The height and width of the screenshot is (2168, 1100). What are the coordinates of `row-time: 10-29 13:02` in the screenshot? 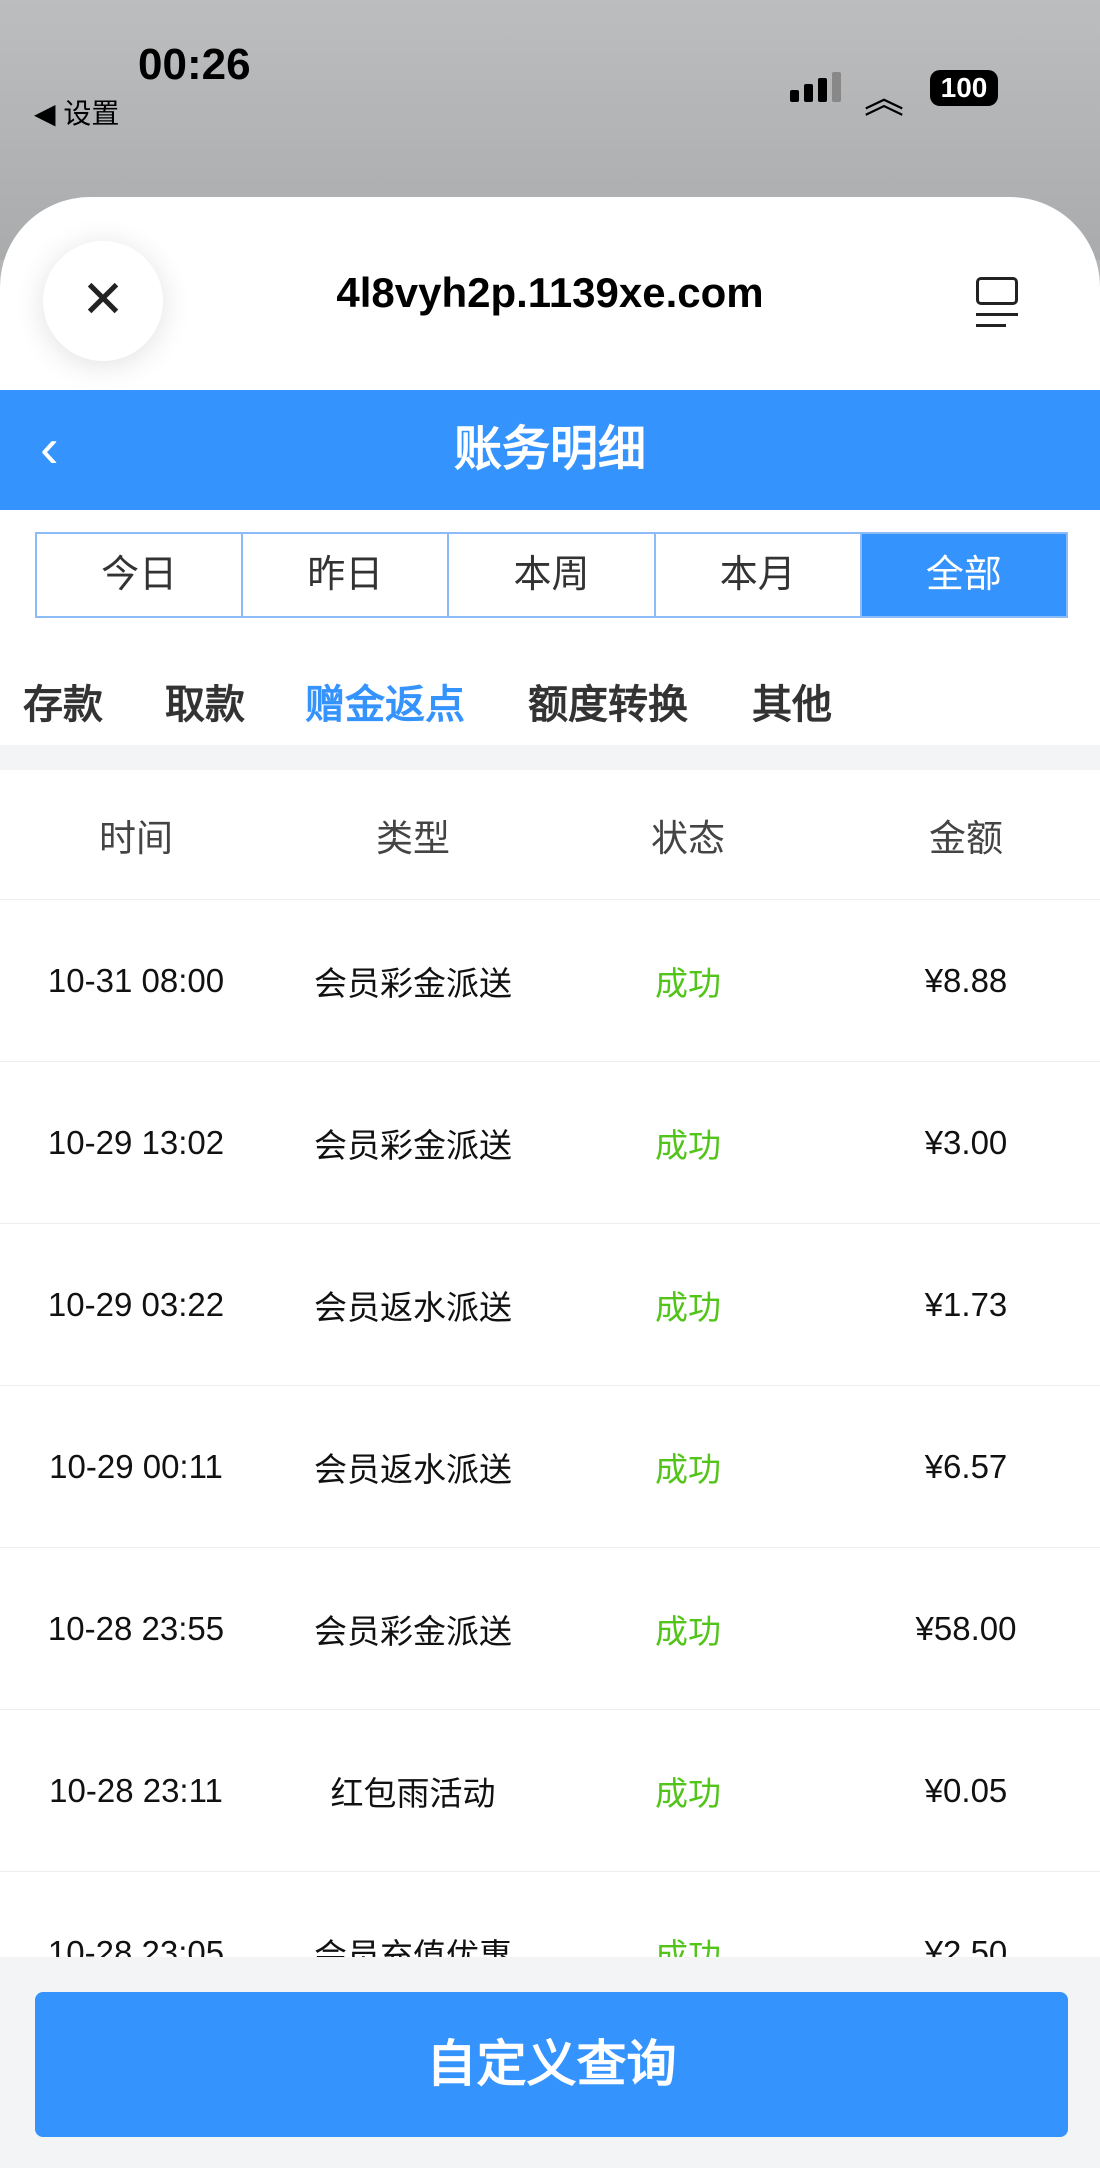 It's located at (136, 1142).